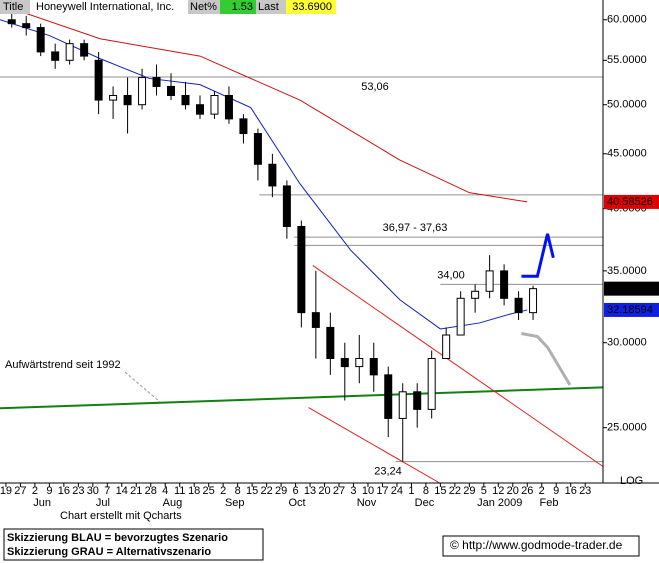  What do you see at coordinates (296, 503) in the screenshot?
I see `month-label: Oct` at bounding box center [296, 503].